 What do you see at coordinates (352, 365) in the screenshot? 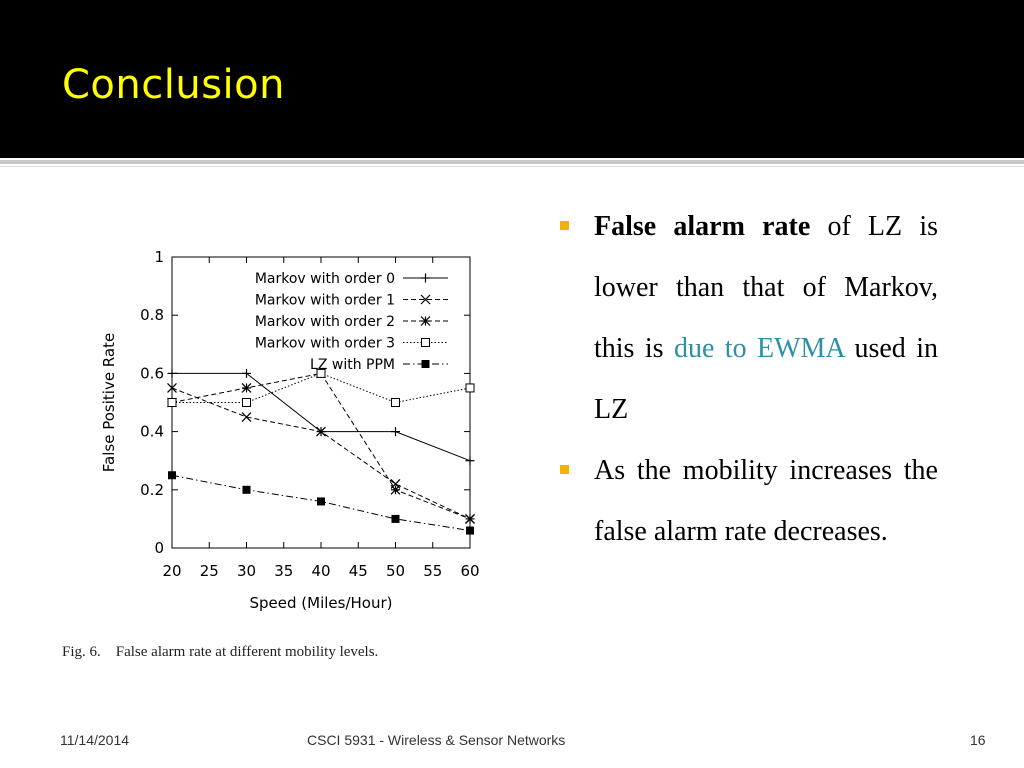
I see `legend-label: LZ with PPM` at bounding box center [352, 365].